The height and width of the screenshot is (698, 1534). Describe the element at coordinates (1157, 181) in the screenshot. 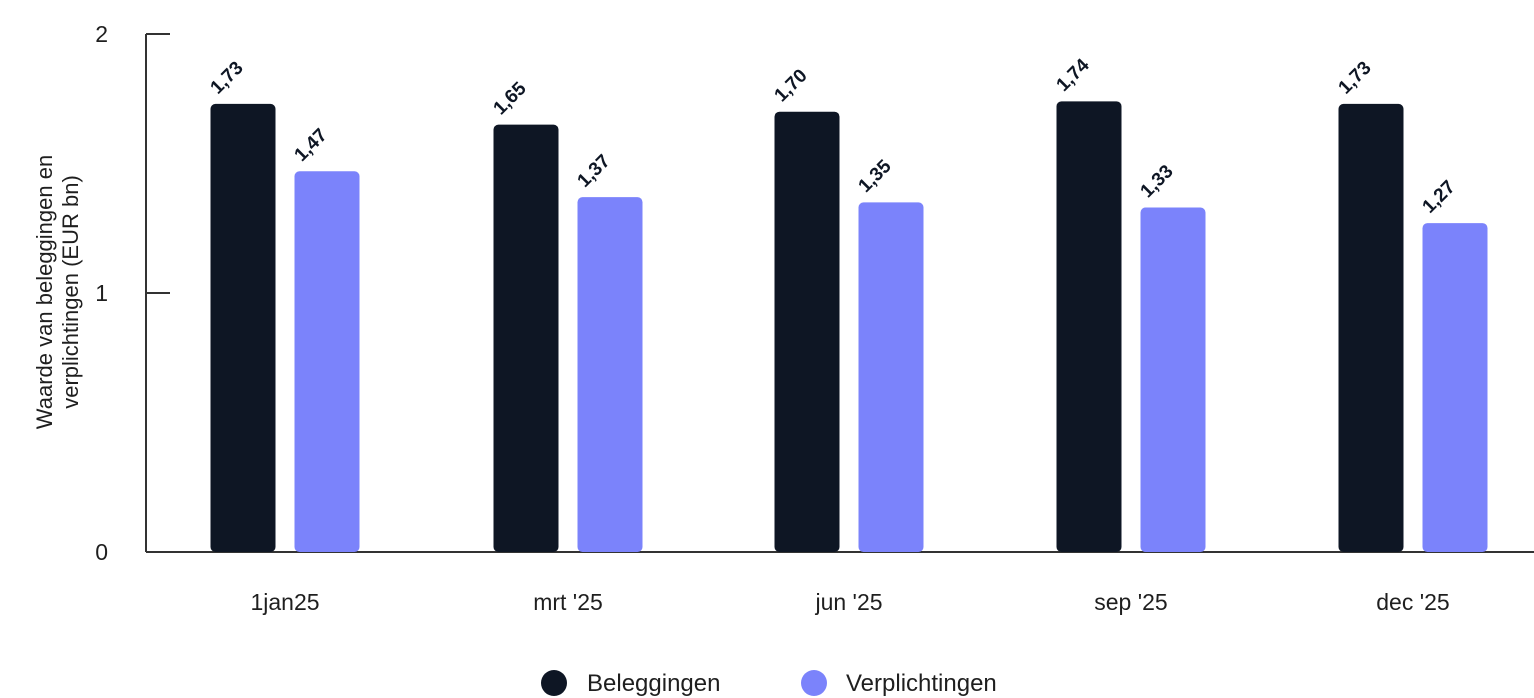

I see `data-label-verplichtingen-3: 1,33` at that location.